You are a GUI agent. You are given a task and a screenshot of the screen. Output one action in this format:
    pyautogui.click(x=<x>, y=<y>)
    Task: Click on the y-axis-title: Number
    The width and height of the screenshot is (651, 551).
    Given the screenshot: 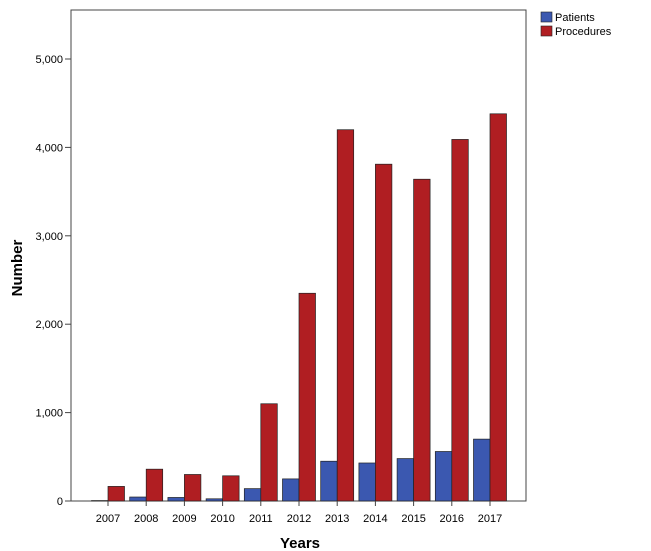 What is the action you would take?
    pyautogui.click(x=17, y=268)
    